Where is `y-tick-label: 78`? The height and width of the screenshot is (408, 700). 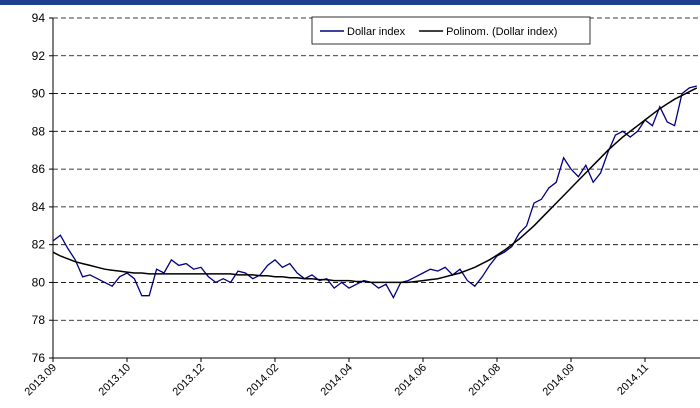
y-tick-label: 78 is located at coordinates (39, 320).